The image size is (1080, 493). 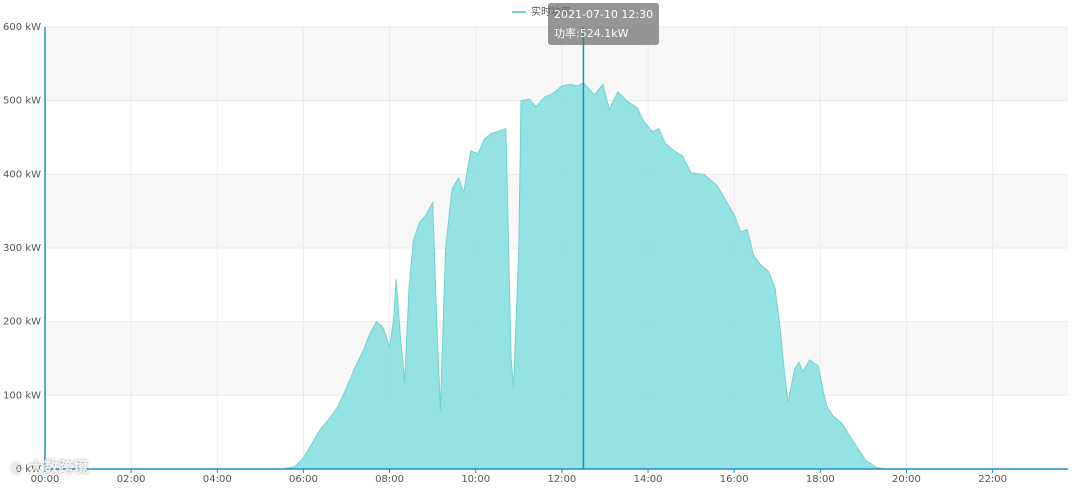 What do you see at coordinates (22, 174) in the screenshot?
I see `y-tick-label: 400 kW` at bounding box center [22, 174].